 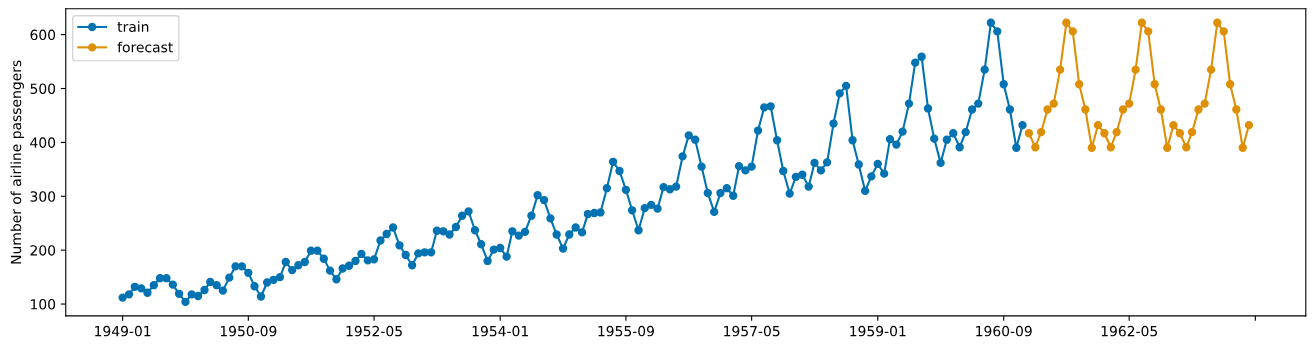 I want to click on x-tick-label: 1952-05, so click(x=374, y=331).